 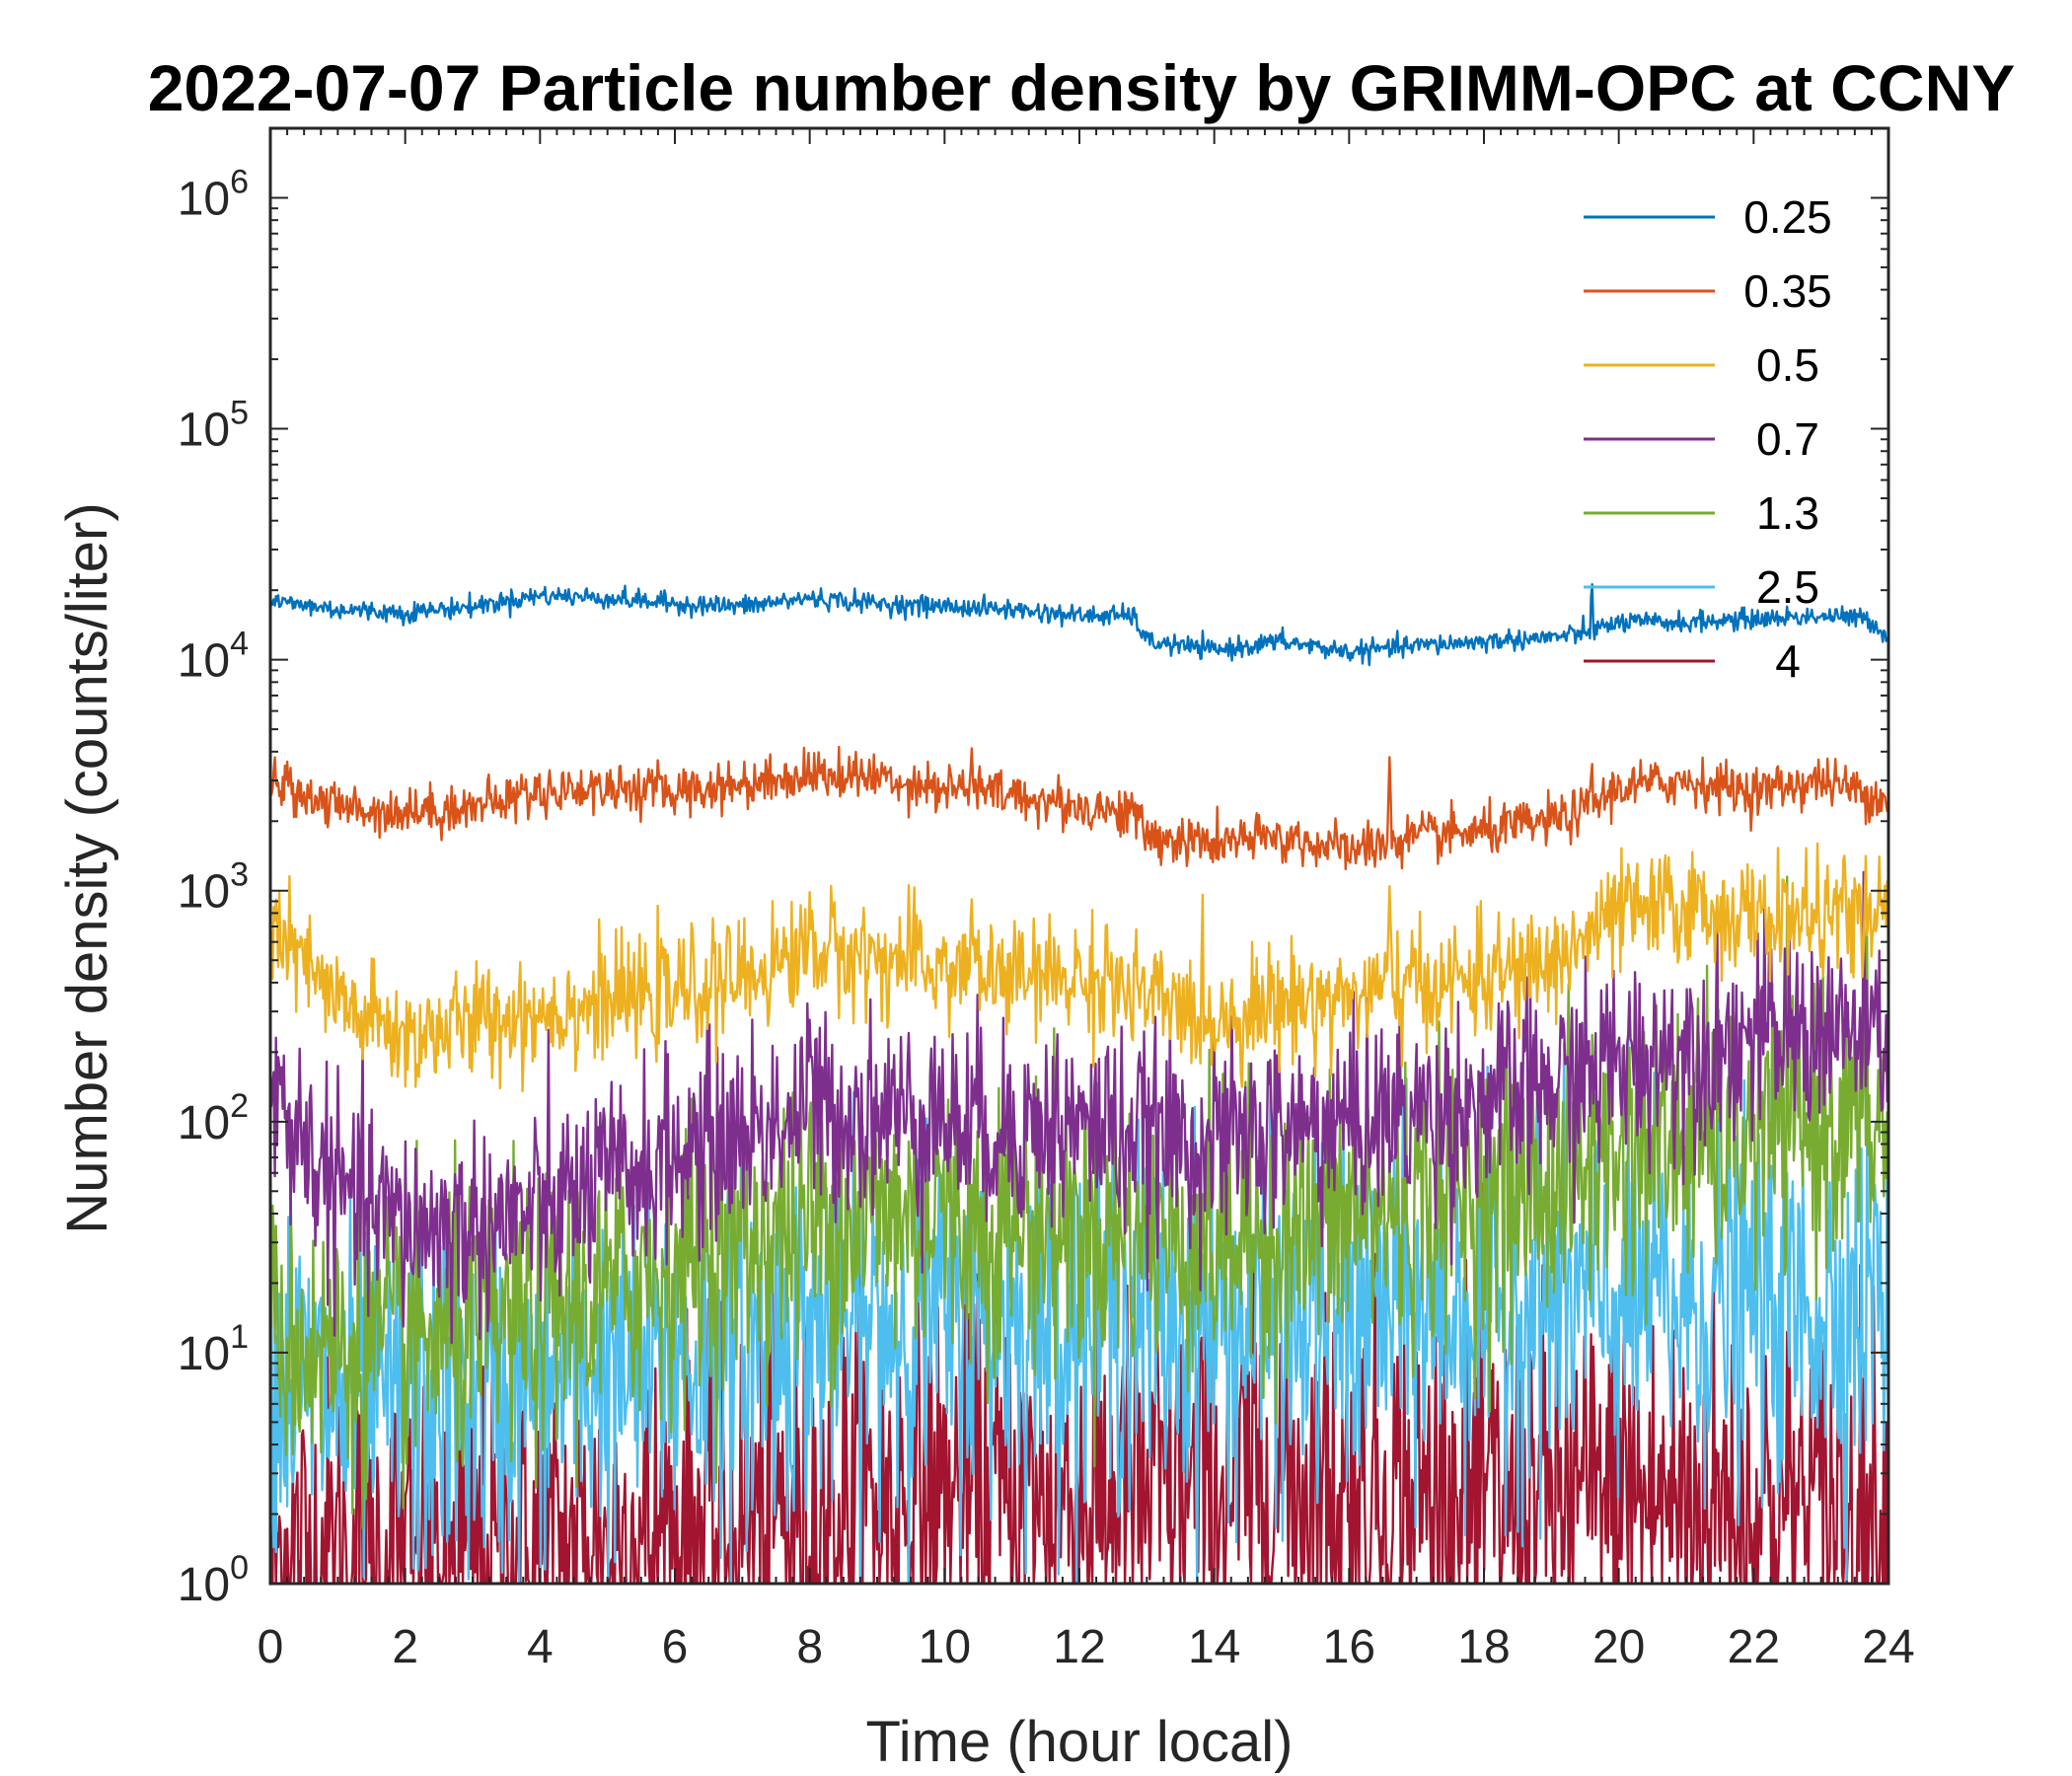 What do you see at coordinates (676, 1647) in the screenshot?
I see `x-tick-label: 6` at bounding box center [676, 1647].